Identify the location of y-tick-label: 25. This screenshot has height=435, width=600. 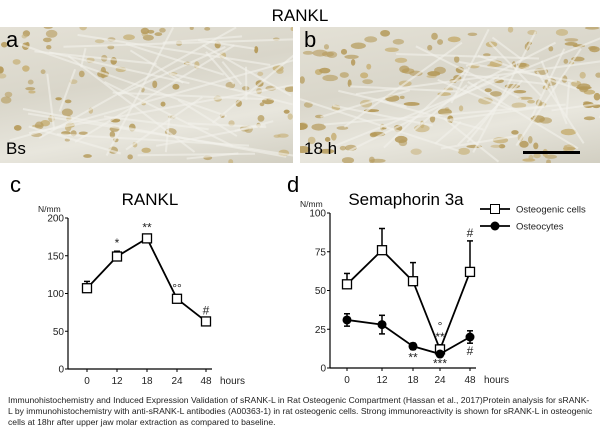
(321, 330).